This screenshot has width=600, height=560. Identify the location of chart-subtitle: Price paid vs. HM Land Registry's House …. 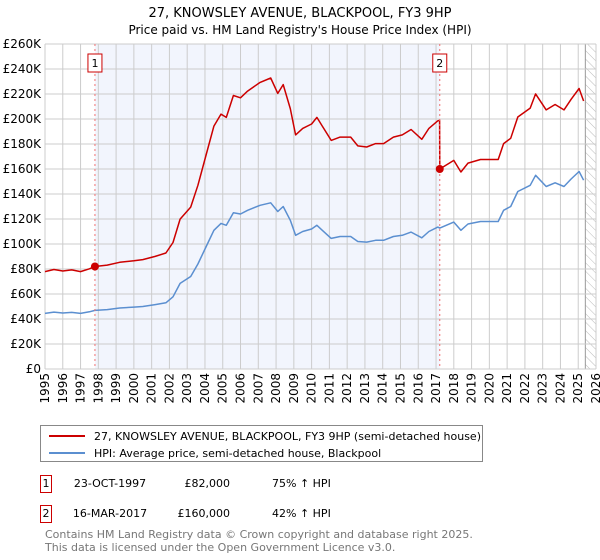
(299, 30).